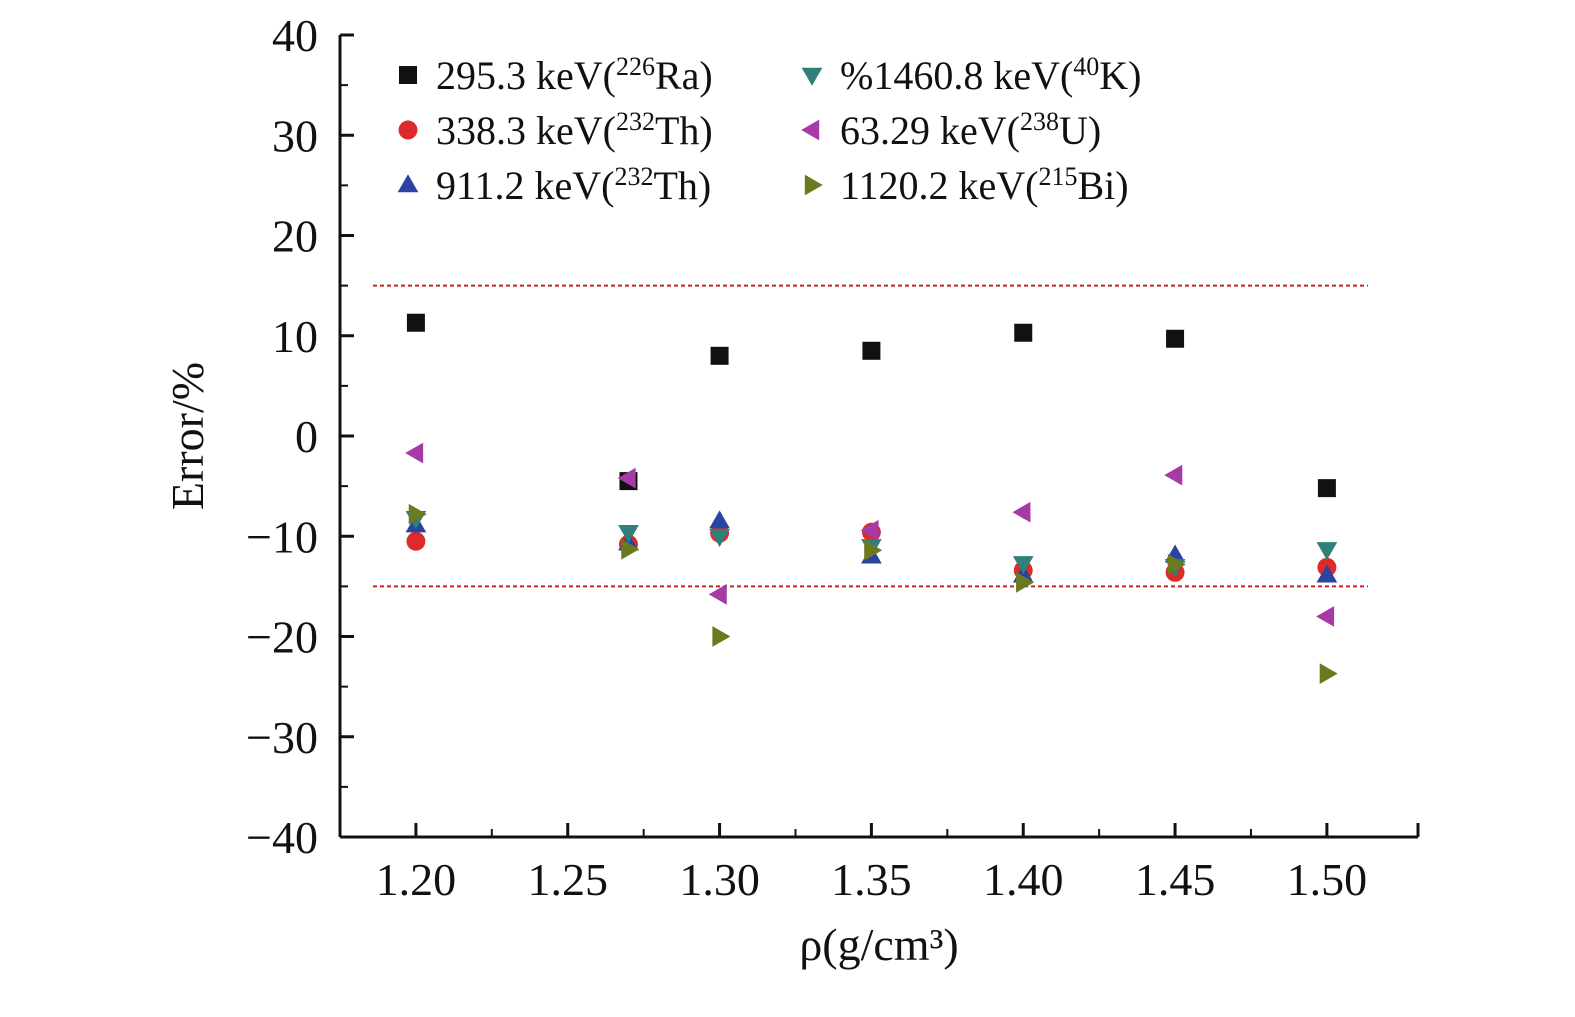  What do you see at coordinates (416, 879) in the screenshot?
I see `x-tick-label: 1.20` at bounding box center [416, 879].